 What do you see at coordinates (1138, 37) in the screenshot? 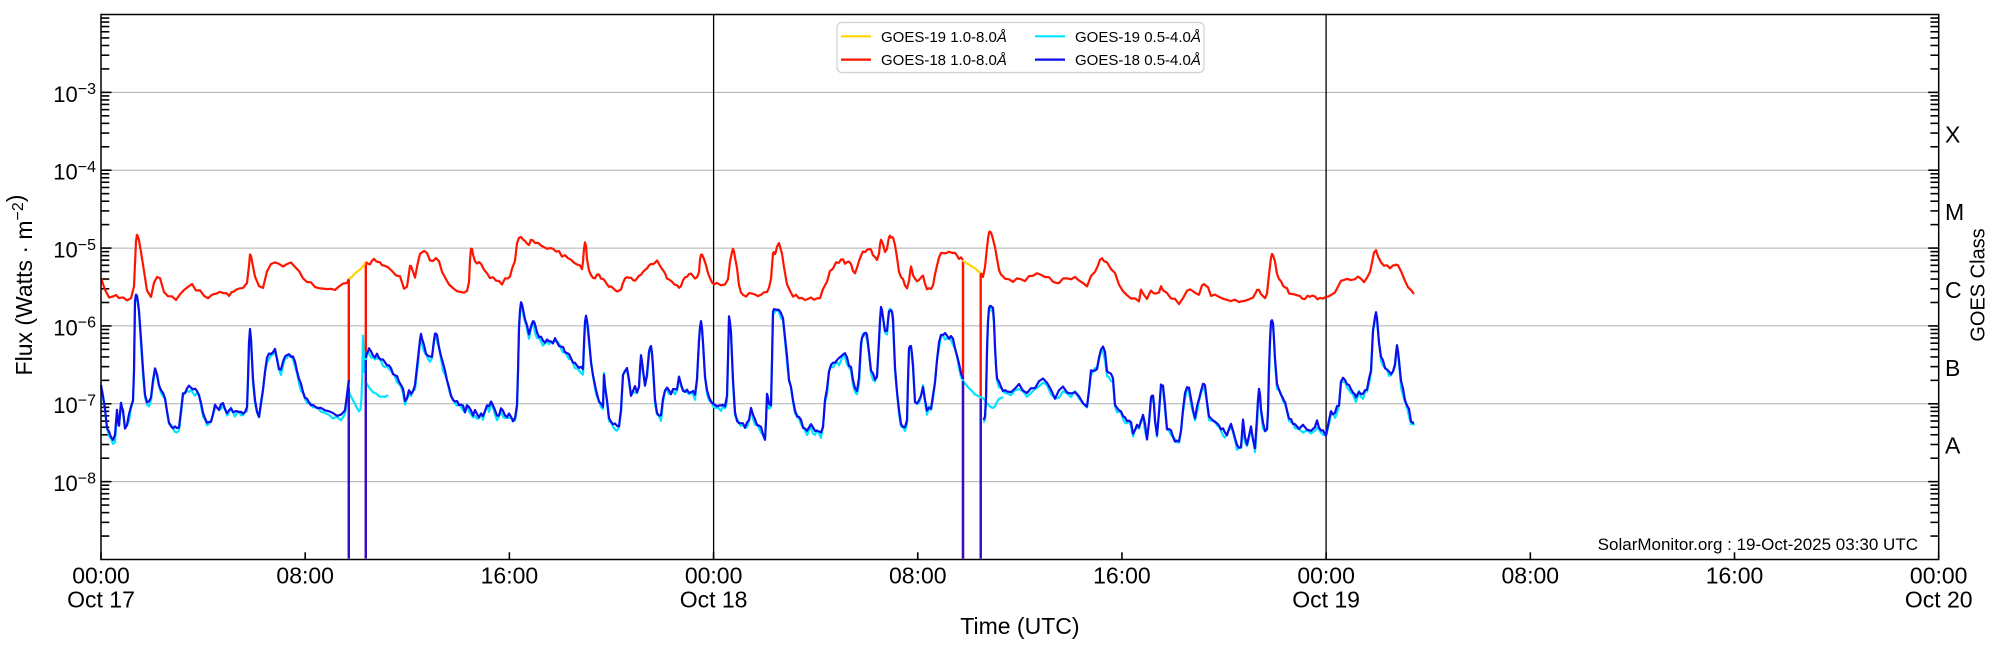
I see `svg-text: GOES-19 0.5-4.0Å` at bounding box center [1138, 37].